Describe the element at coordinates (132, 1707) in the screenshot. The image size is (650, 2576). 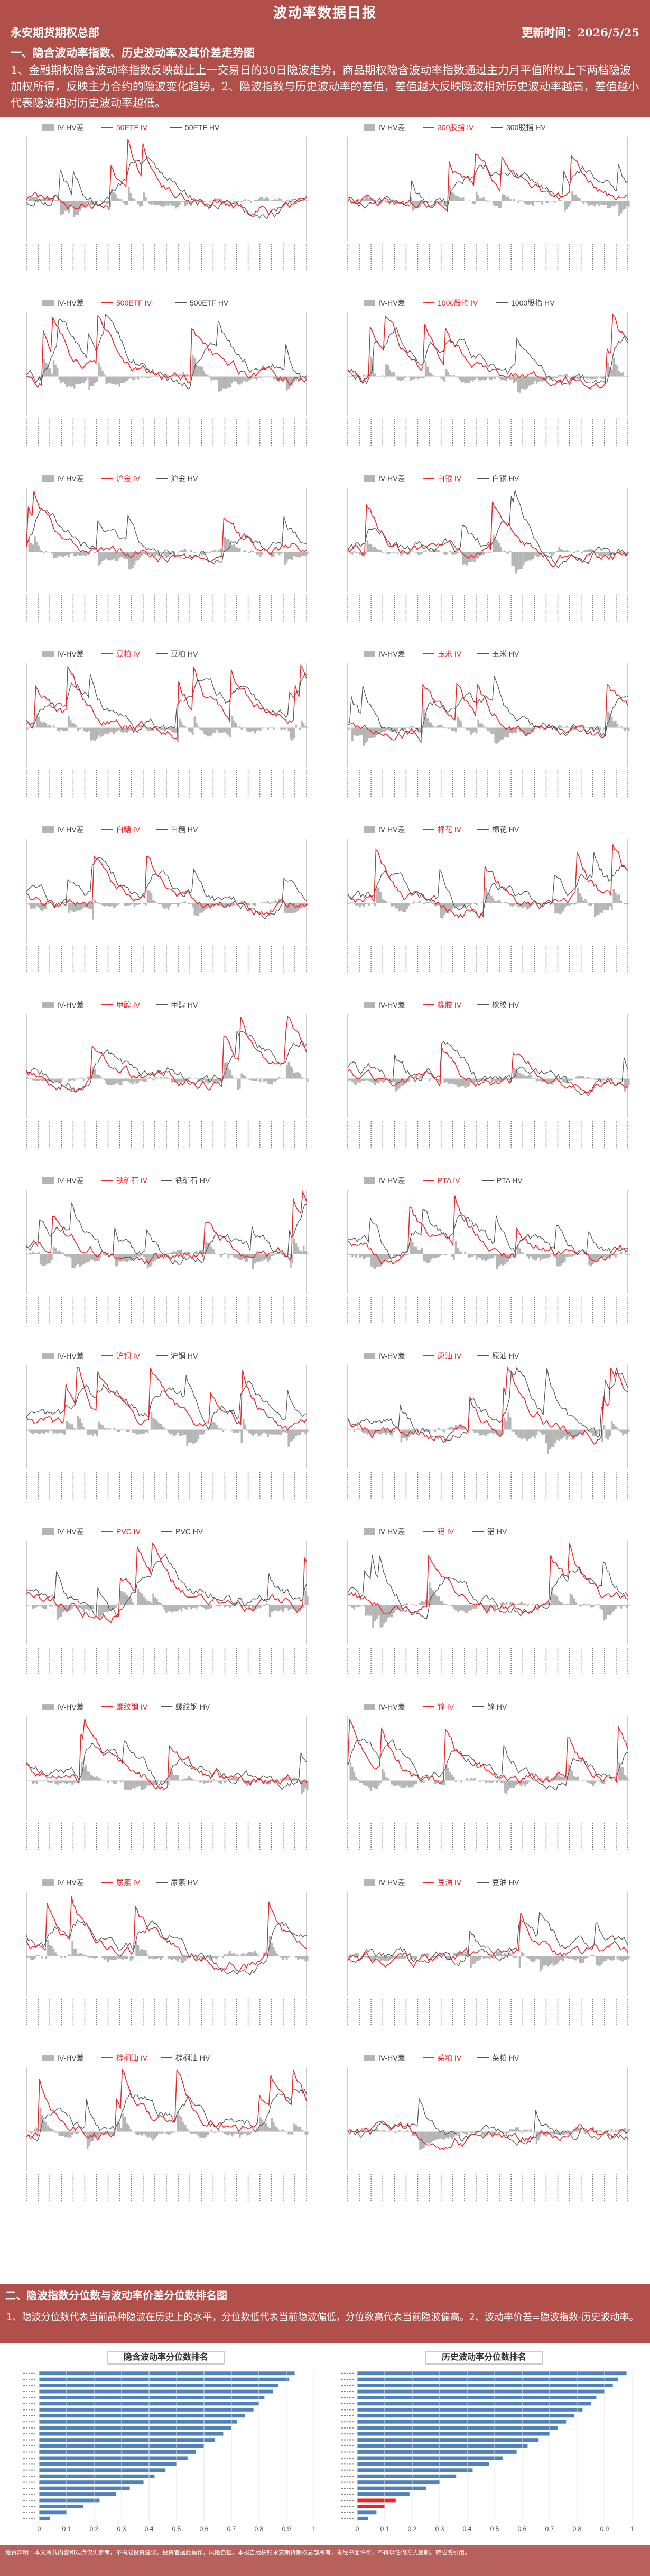
I see `legend-label-iv: 螺纹钢 IV` at that location.